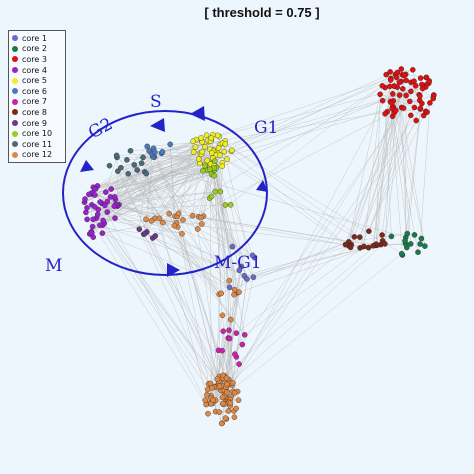 The height and width of the screenshot is (474, 474). Describe the element at coordinates (37, 49) in the screenshot. I see `legend-item: core 2` at that location.